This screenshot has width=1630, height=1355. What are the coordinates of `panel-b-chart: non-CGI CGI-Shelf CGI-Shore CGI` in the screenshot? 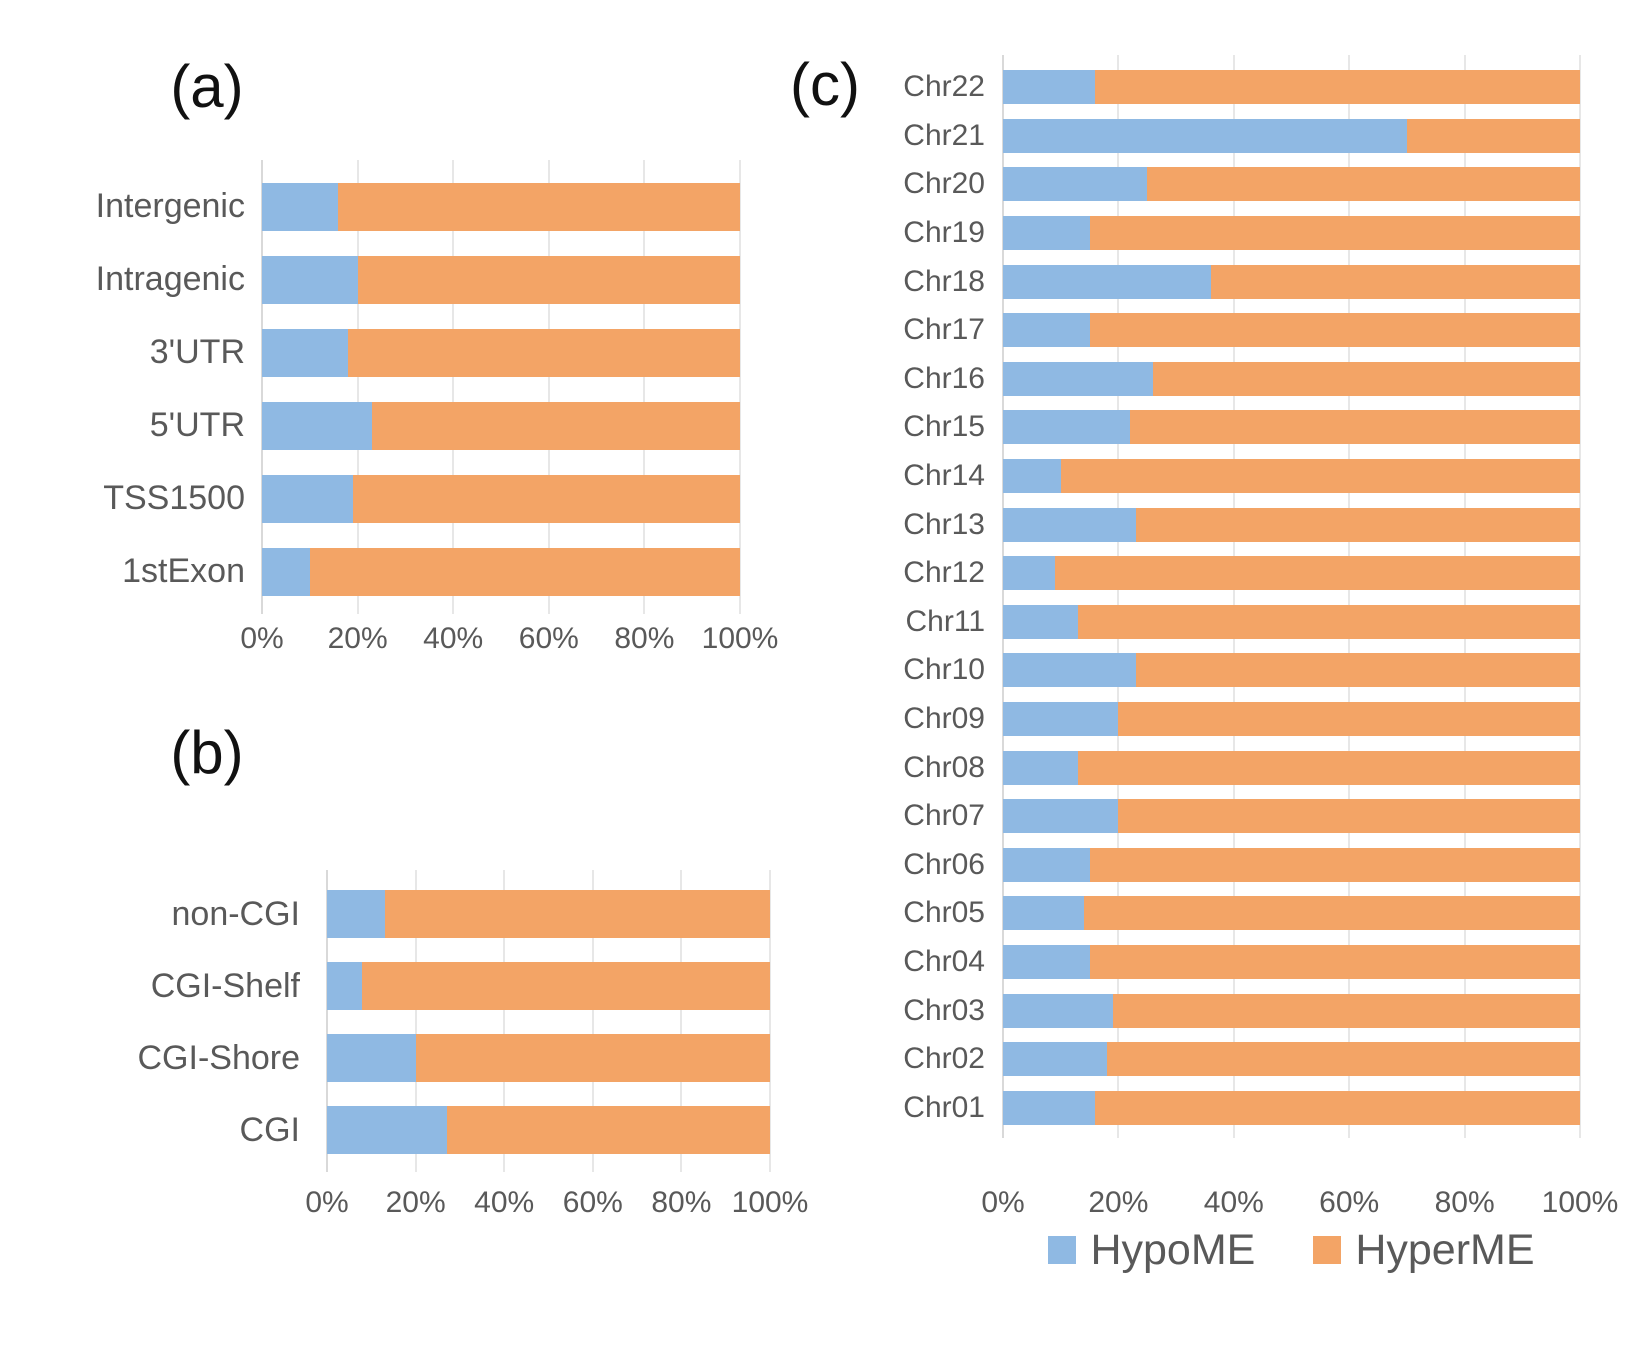 It's located at (385, 1021).